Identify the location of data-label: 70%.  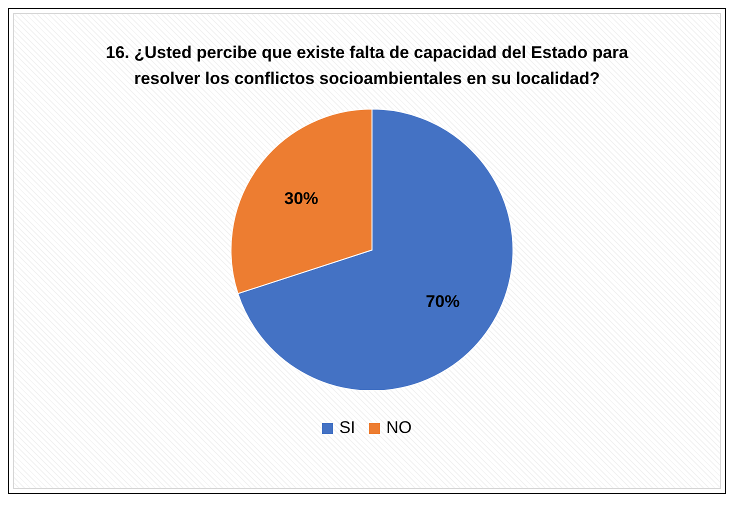
(443, 301).